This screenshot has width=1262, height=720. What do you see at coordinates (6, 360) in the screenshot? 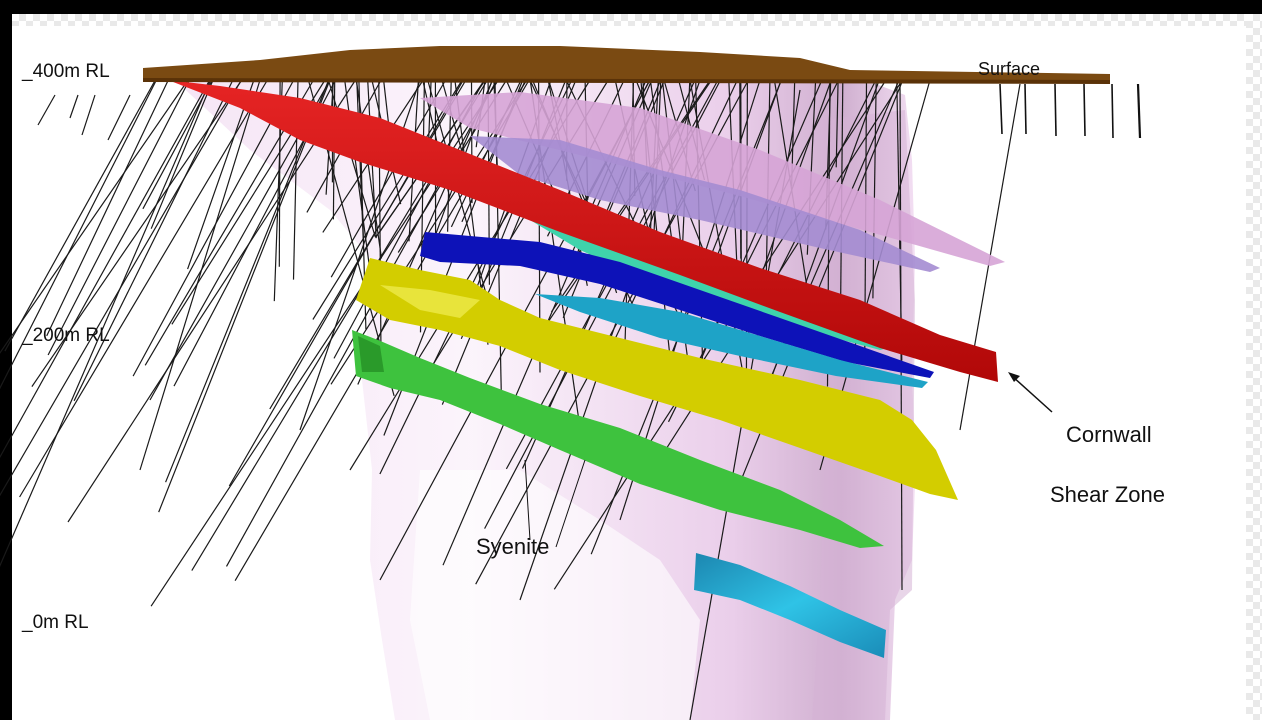
I see `window-left-border` at bounding box center [6, 360].